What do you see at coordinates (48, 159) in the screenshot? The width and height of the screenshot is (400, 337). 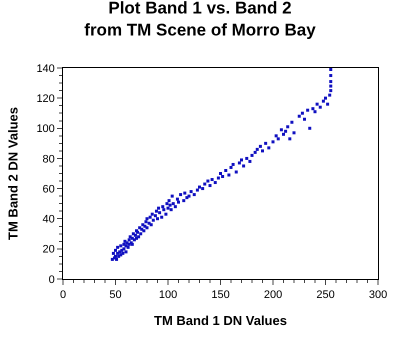 I see `y-tick-label: 80` at bounding box center [48, 159].